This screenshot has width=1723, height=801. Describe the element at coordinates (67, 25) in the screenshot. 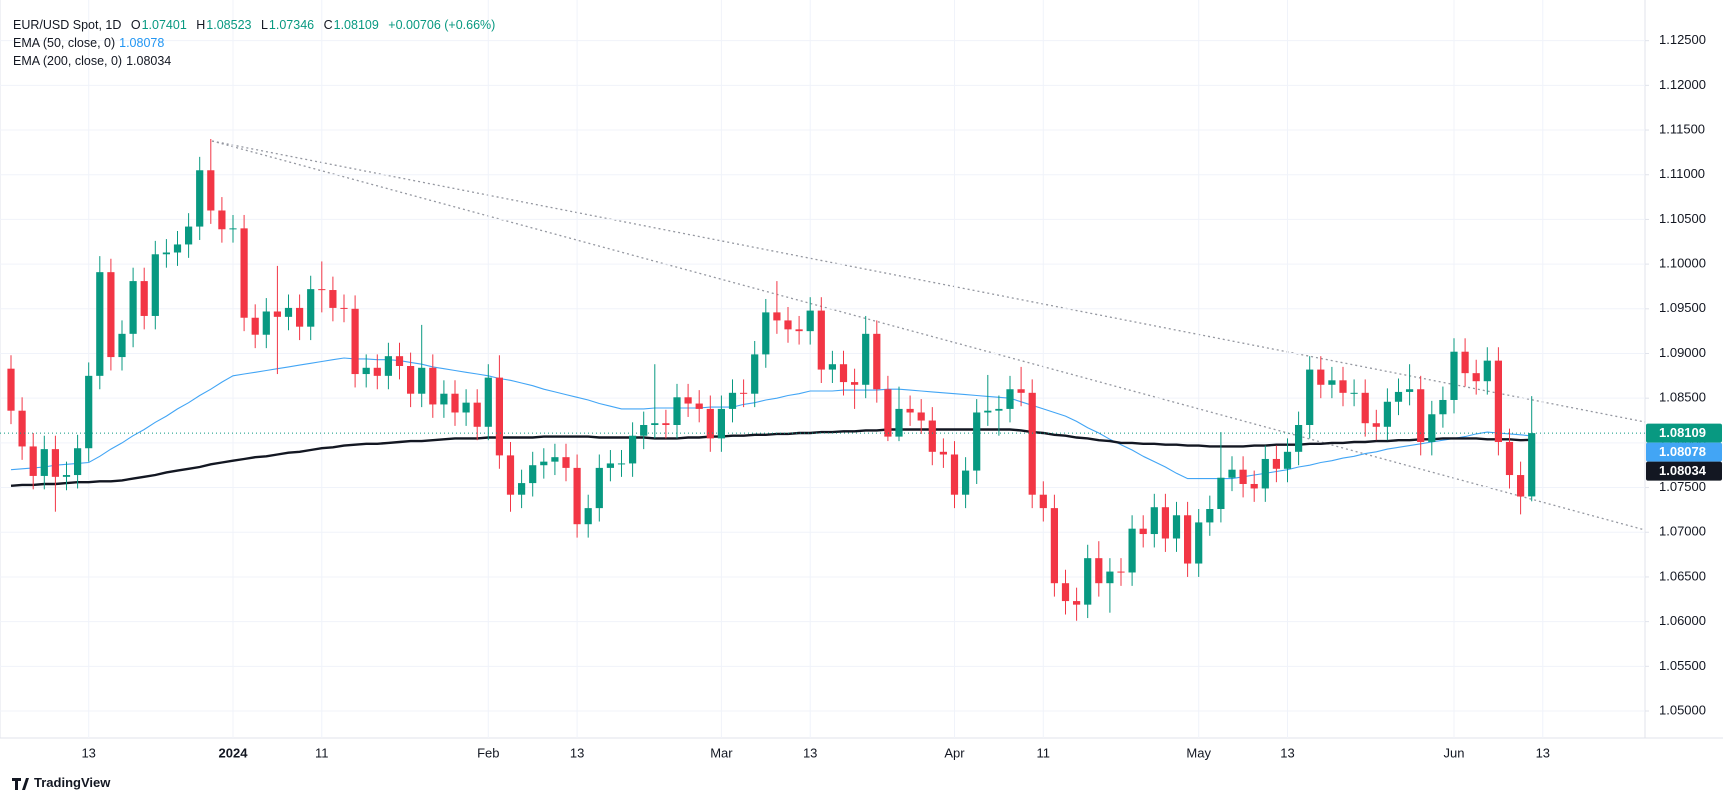

I see `symbol-title: EUR/USD Spot, 1D` at that location.